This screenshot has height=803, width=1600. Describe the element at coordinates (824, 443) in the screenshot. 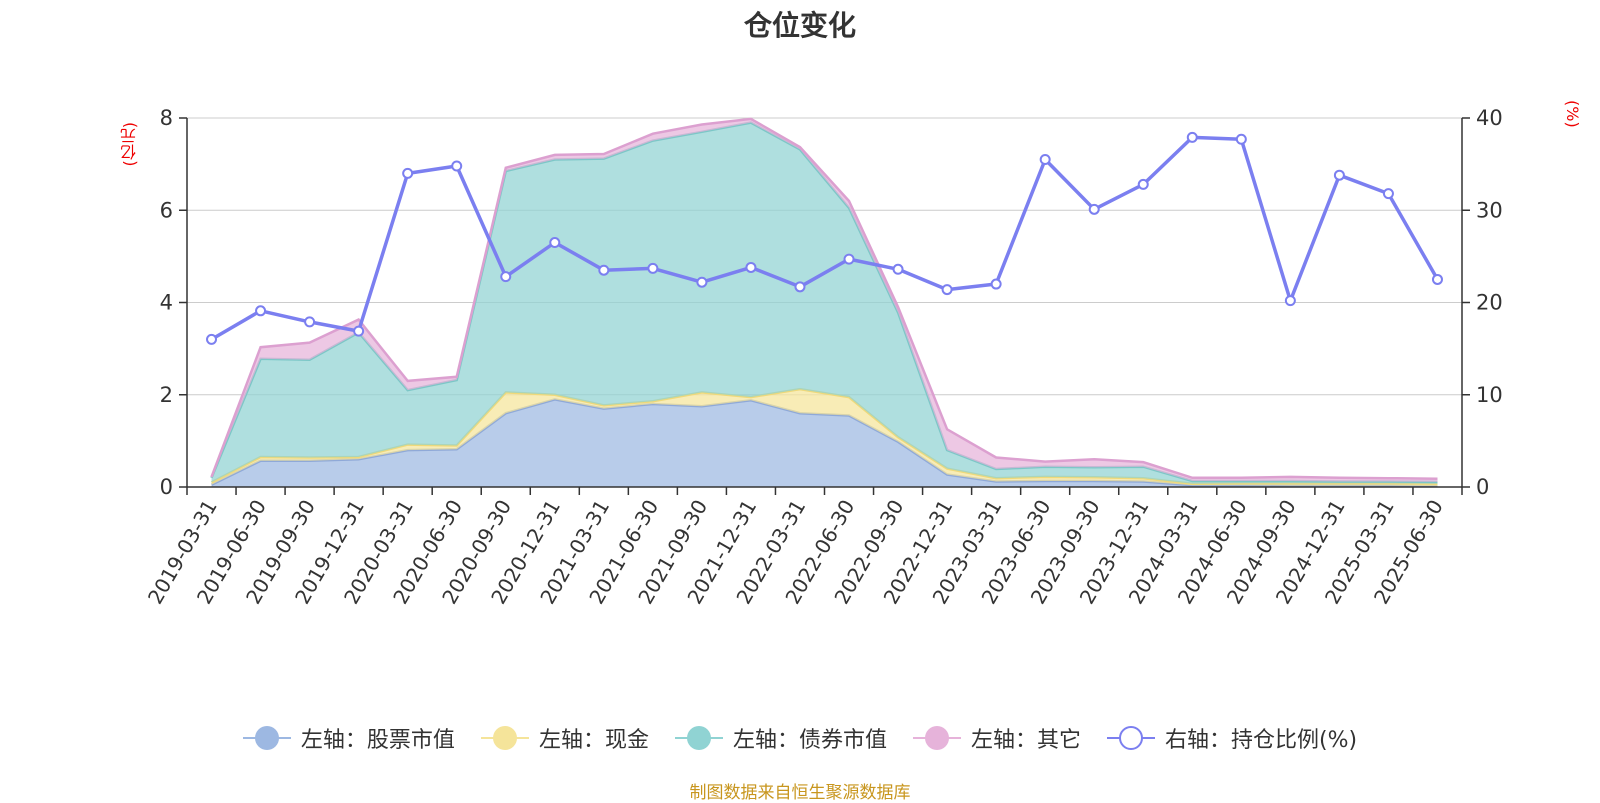

I see `stock-area` at that location.